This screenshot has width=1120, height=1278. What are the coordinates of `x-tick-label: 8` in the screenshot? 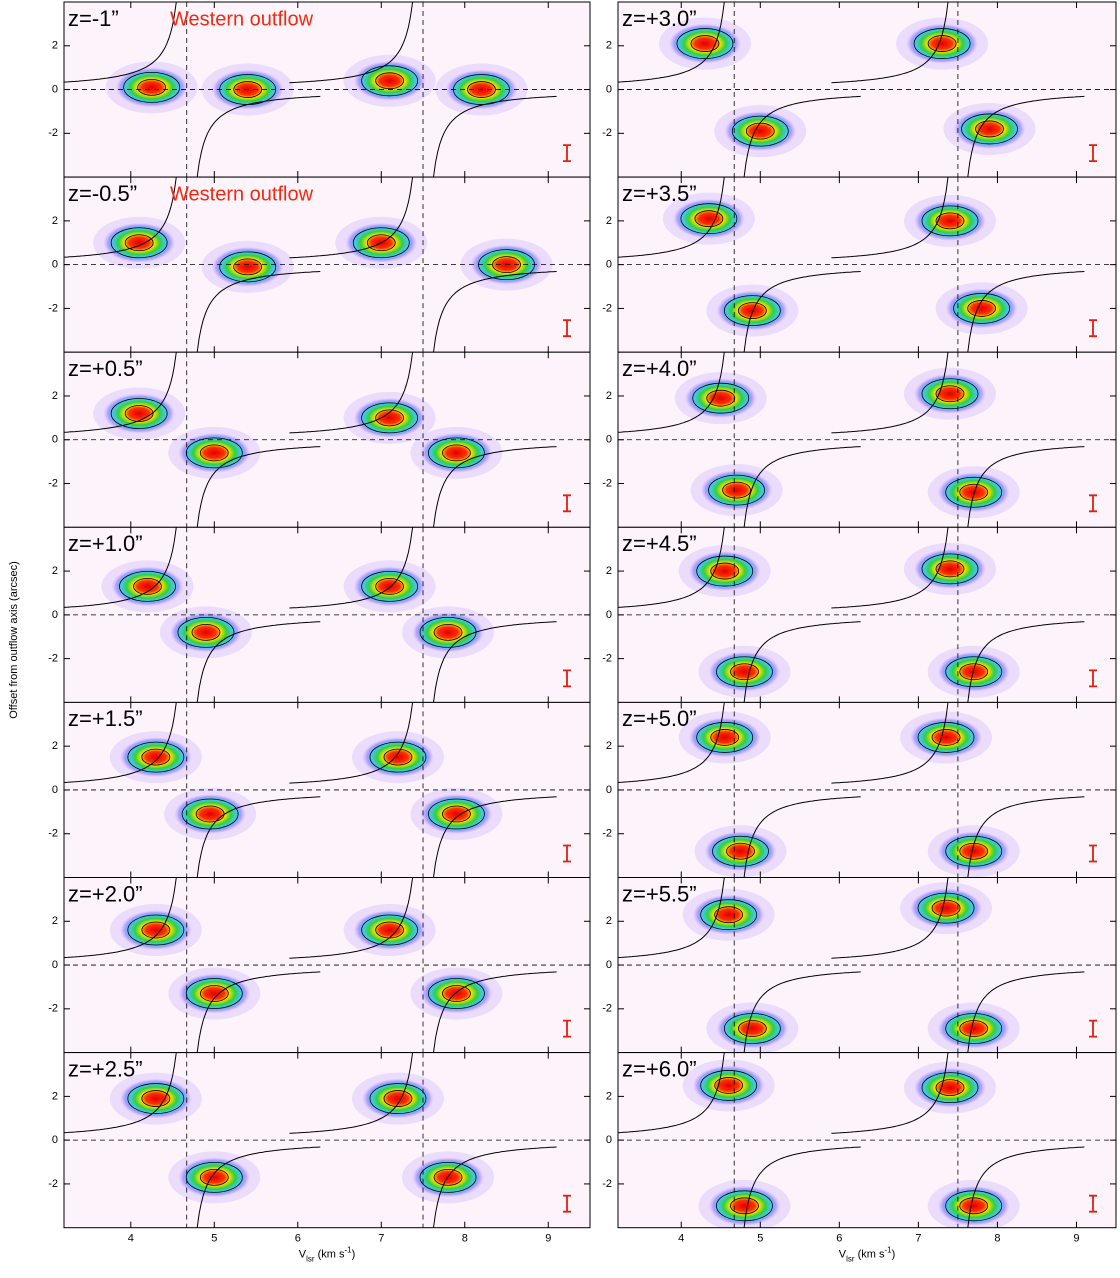 It's located at (465, 1239).